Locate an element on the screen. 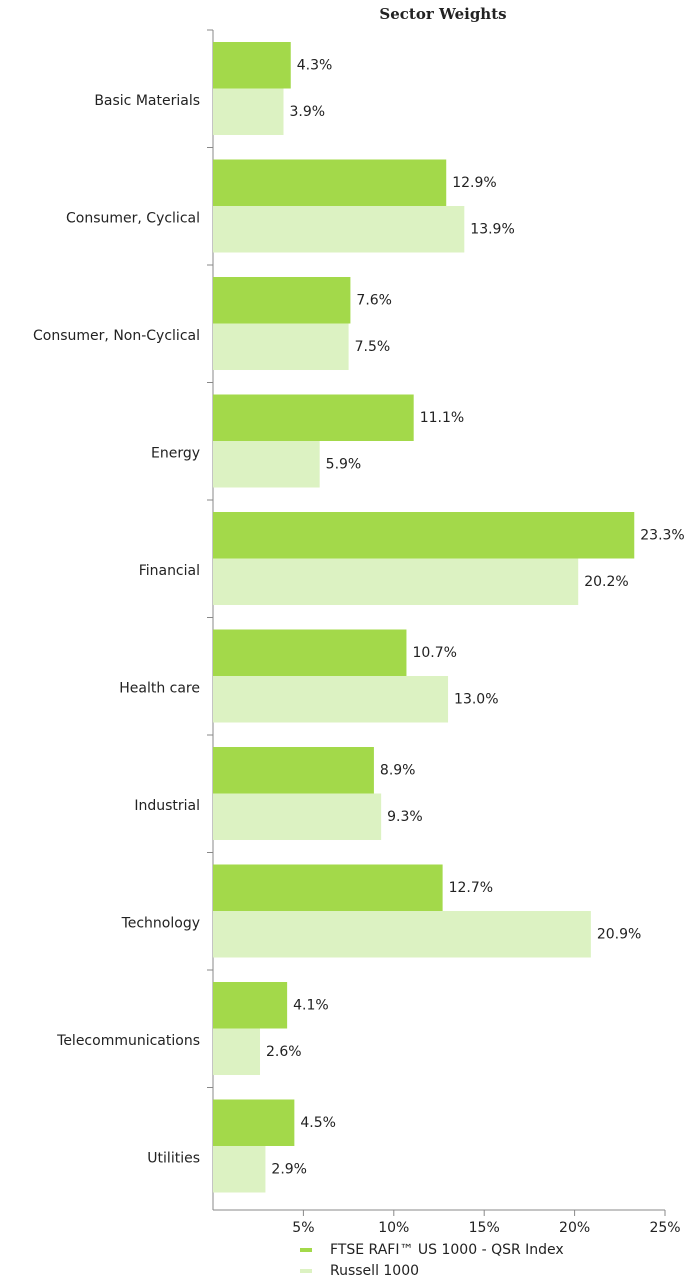  value-label: 3.9% is located at coordinates (308, 112).